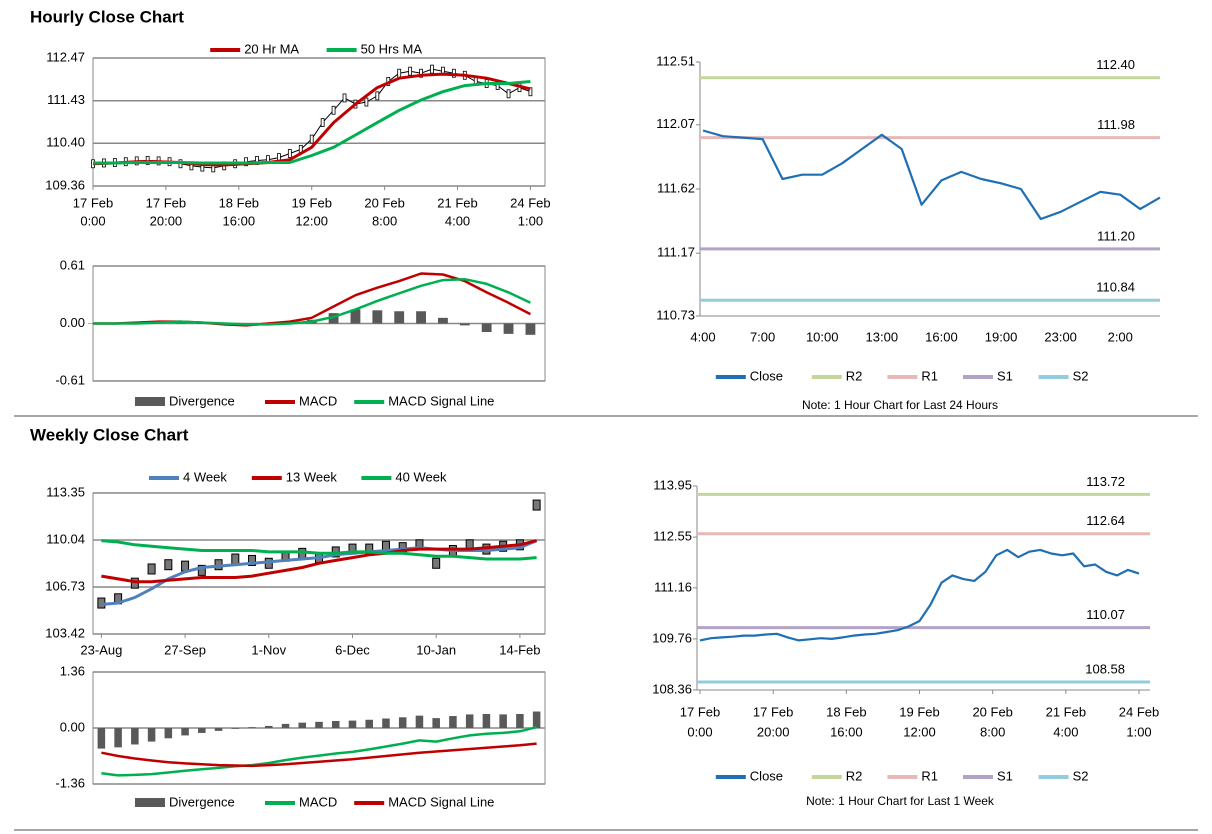 The width and height of the screenshot is (1212, 834). What do you see at coordinates (166, 220) in the screenshot?
I see `x-tick-label: 20:00` at bounding box center [166, 220].